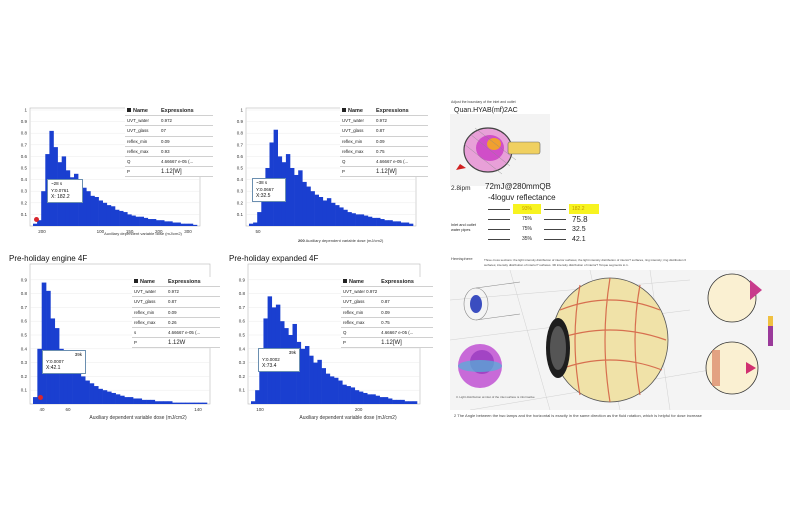 This screenshot has height=530, width=800. Describe the element at coordinates (360, 302) in the screenshot. I see `param-key: UVT_glass` at that location.